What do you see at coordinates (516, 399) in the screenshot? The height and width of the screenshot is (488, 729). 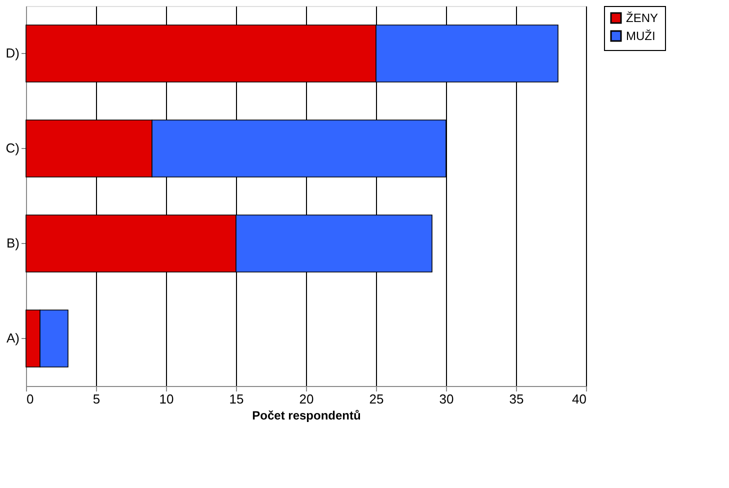 I see `x-tick-label: 35` at bounding box center [516, 399].